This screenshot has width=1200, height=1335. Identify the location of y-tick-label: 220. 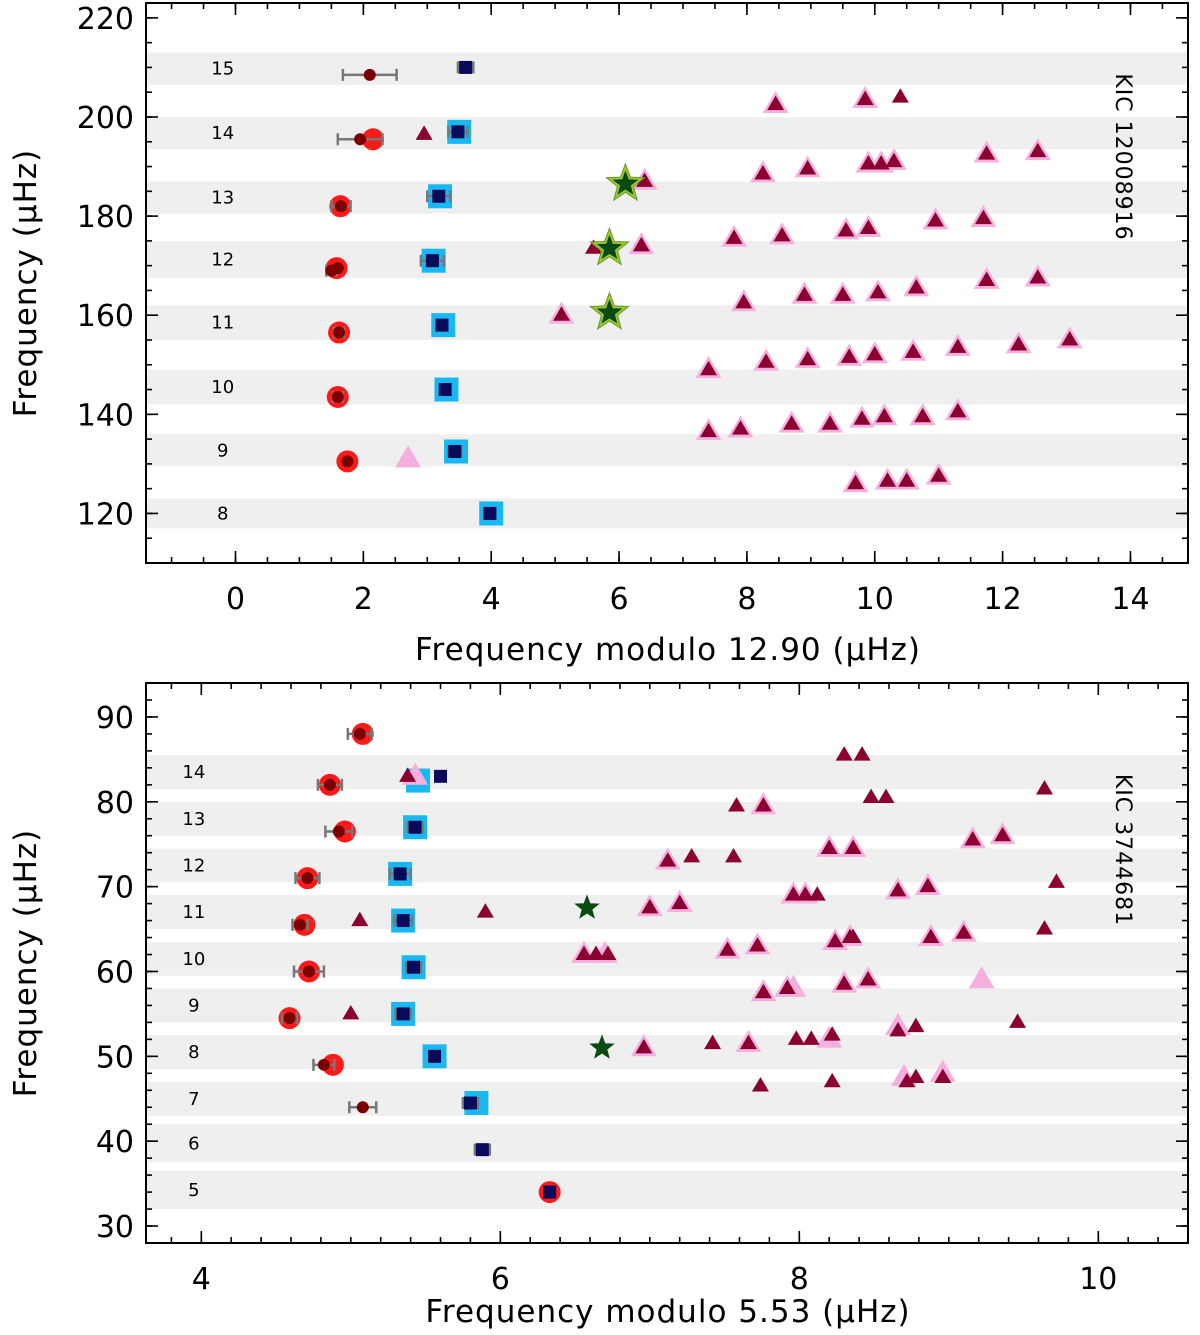
(105, 19).